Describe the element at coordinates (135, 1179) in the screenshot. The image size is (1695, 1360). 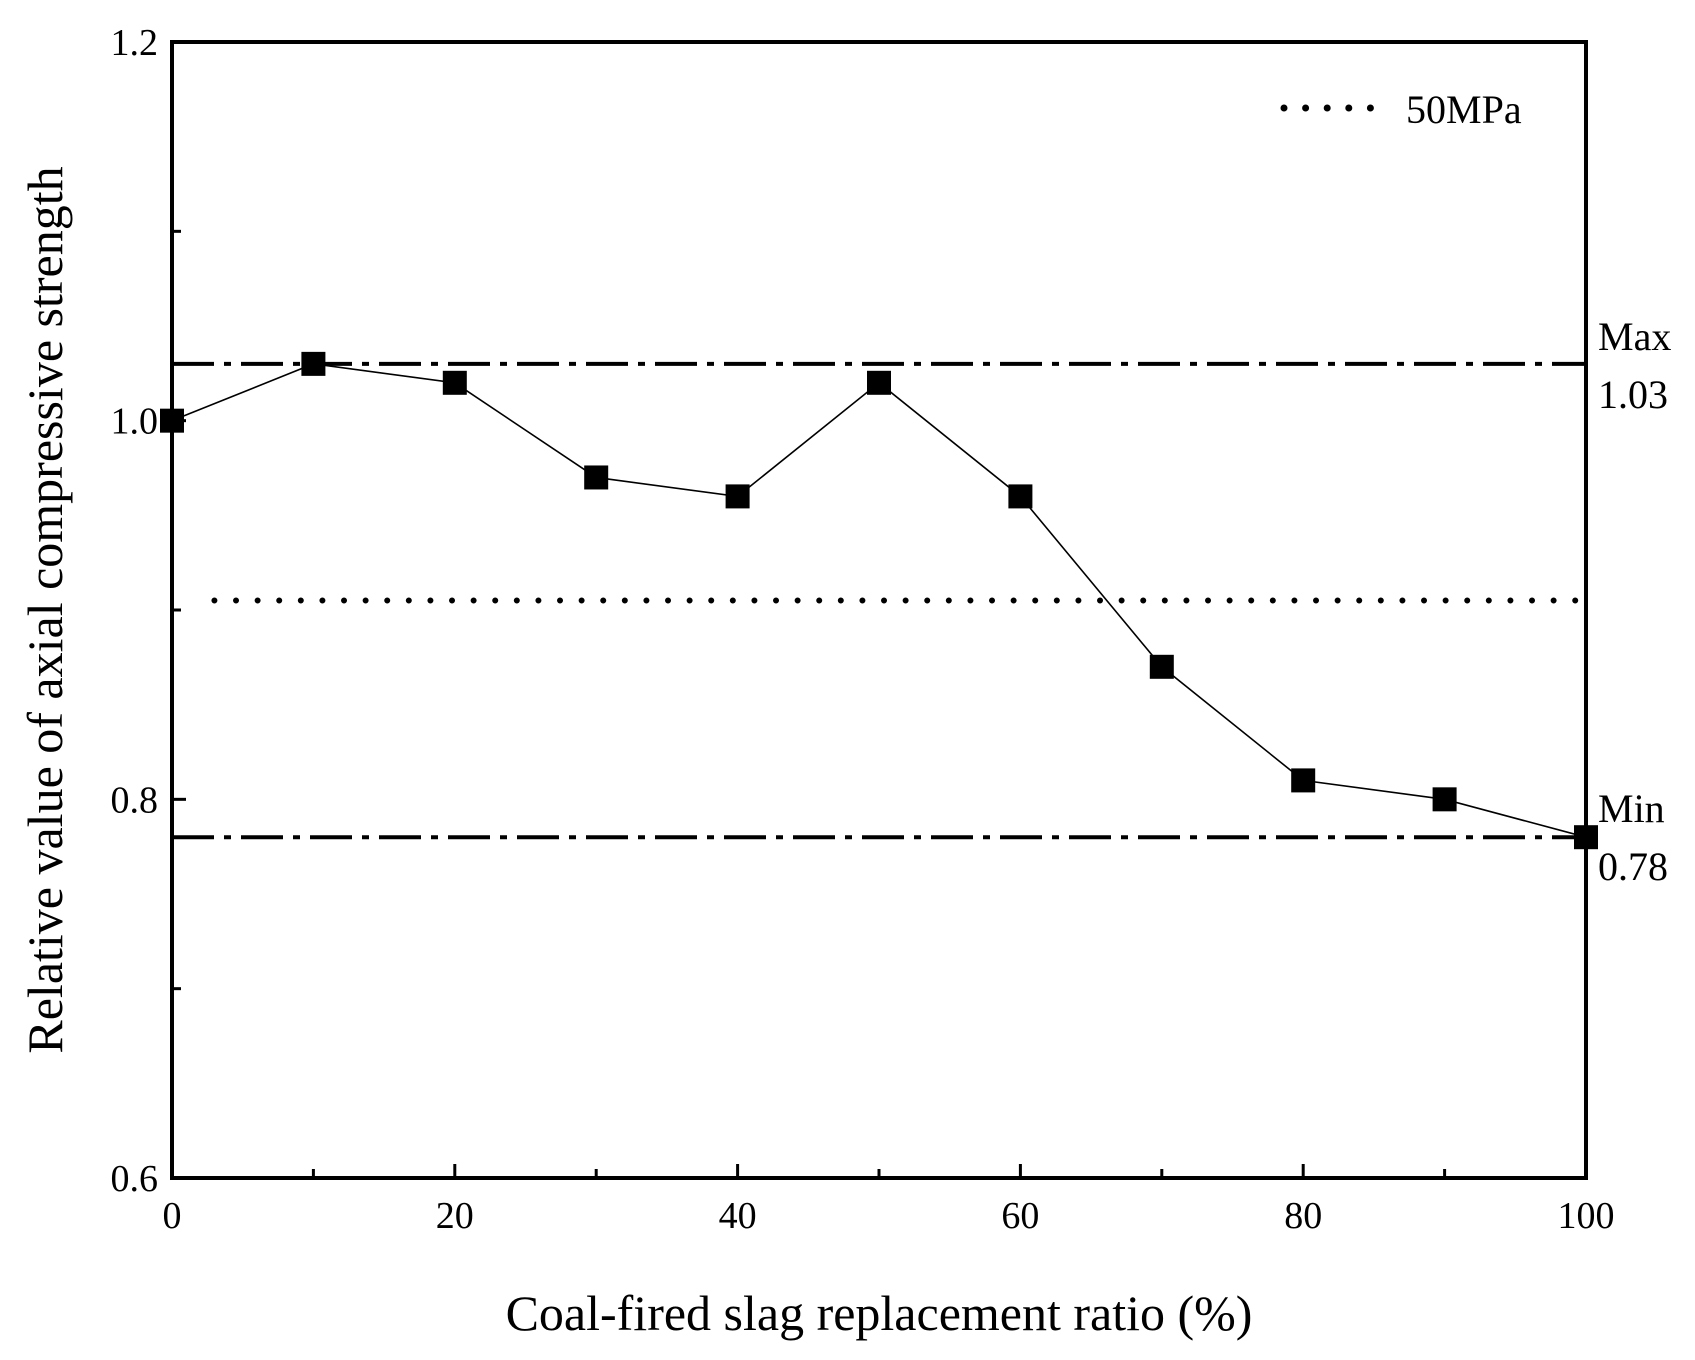
I see `y-tick-label: 0.6` at that location.